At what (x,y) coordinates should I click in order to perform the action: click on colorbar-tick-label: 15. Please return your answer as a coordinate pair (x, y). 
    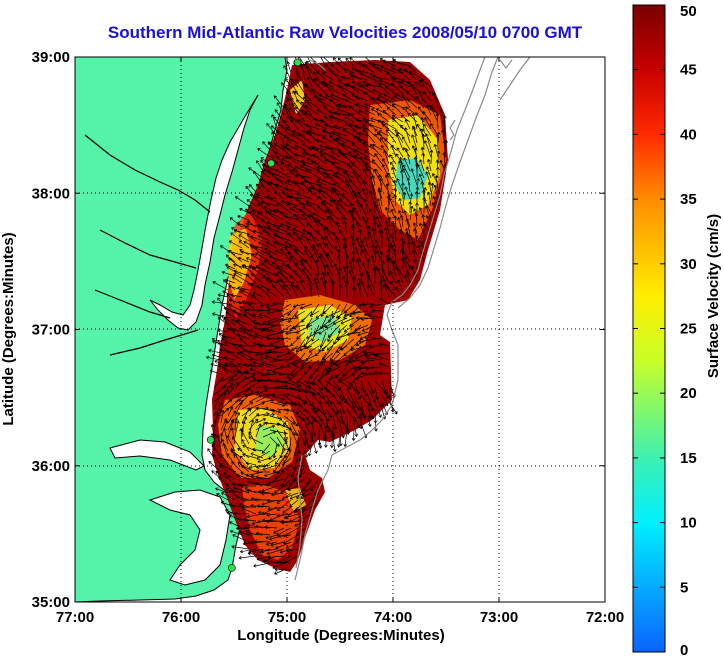
    Looking at the image, I should click on (688, 458).